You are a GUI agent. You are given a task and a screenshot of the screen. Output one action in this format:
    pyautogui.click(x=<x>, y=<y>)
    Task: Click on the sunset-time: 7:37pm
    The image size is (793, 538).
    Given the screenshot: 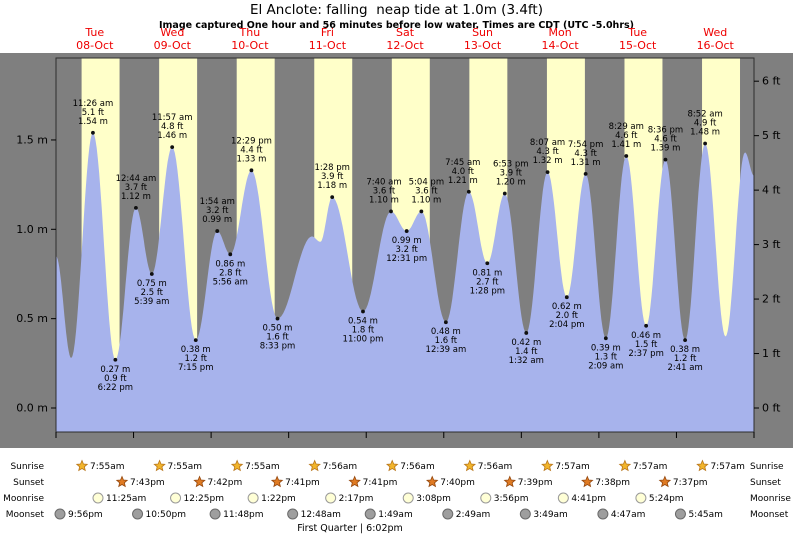 What is the action you would take?
    pyautogui.click(x=690, y=483)
    